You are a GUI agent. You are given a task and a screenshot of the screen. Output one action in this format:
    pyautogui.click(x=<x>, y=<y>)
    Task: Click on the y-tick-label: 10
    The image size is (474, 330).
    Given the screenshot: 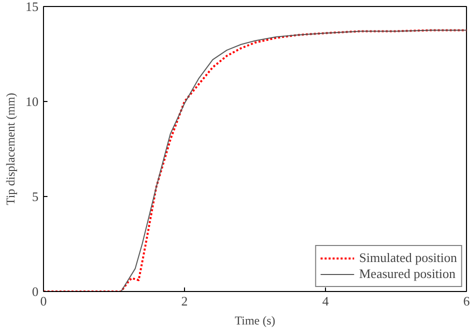 What is the action you would take?
    pyautogui.click(x=32, y=101)
    